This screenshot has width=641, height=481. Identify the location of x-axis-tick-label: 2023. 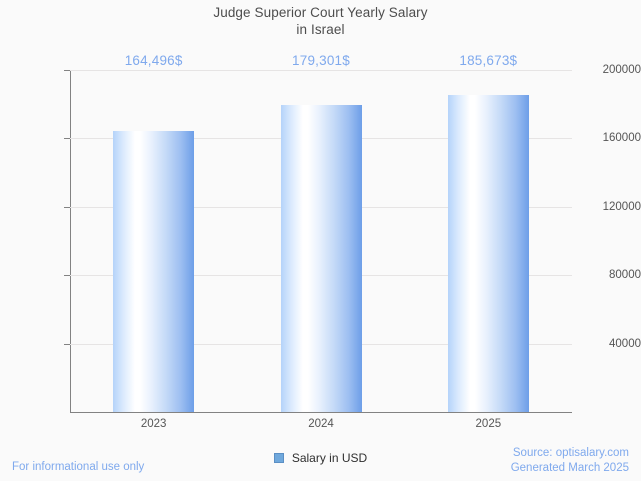
(153, 424).